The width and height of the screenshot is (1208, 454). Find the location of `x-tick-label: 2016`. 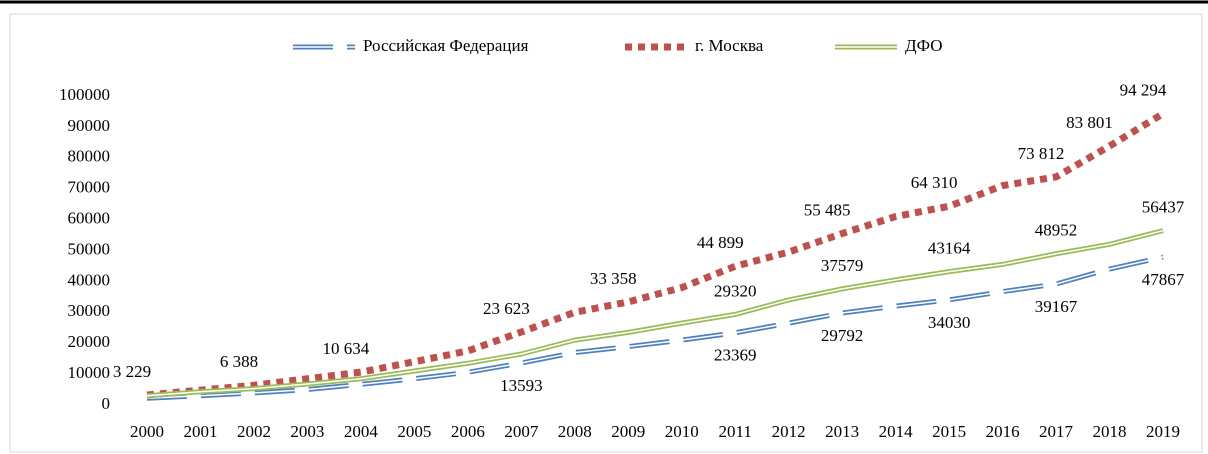

x-tick-label: 2016 is located at coordinates (1003, 431).